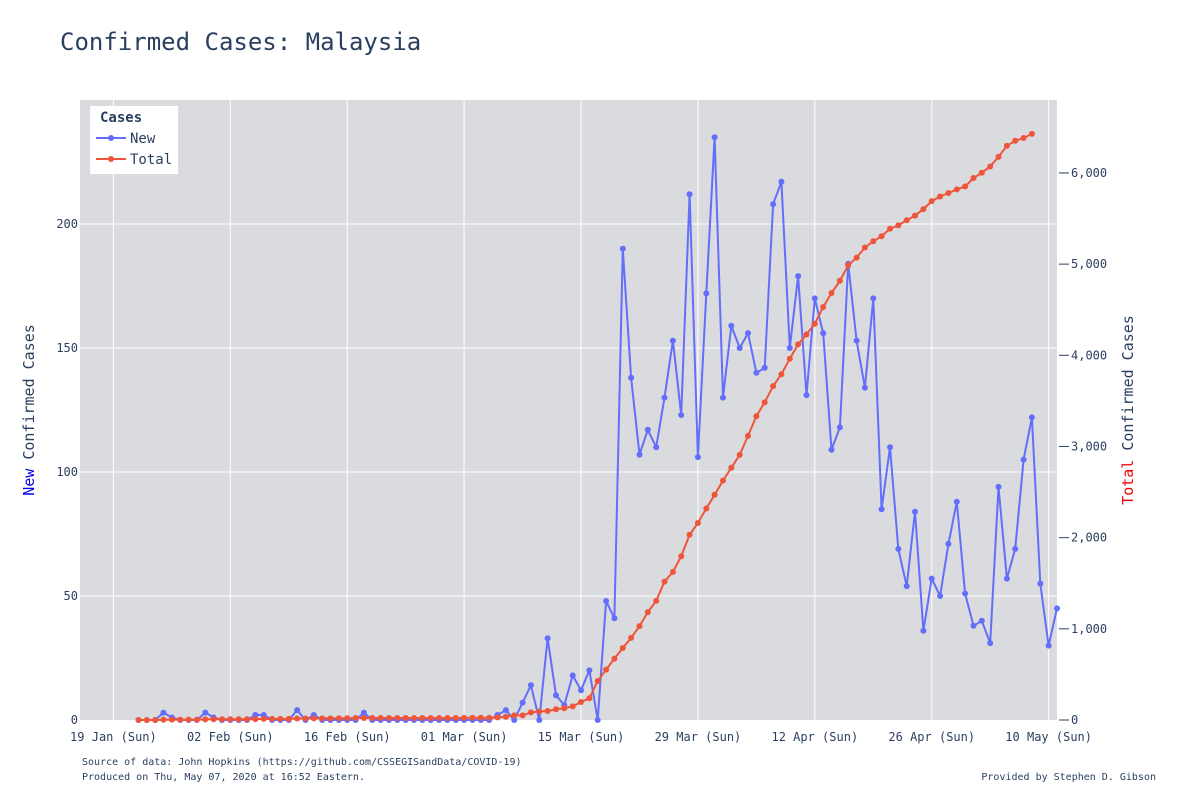  Describe the element at coordinates (1083, 446) in the screenshot. I see `y-right-axis-ticks: 0 1,000 2,000 3,000 4,000 5,000 6,000` at that location.